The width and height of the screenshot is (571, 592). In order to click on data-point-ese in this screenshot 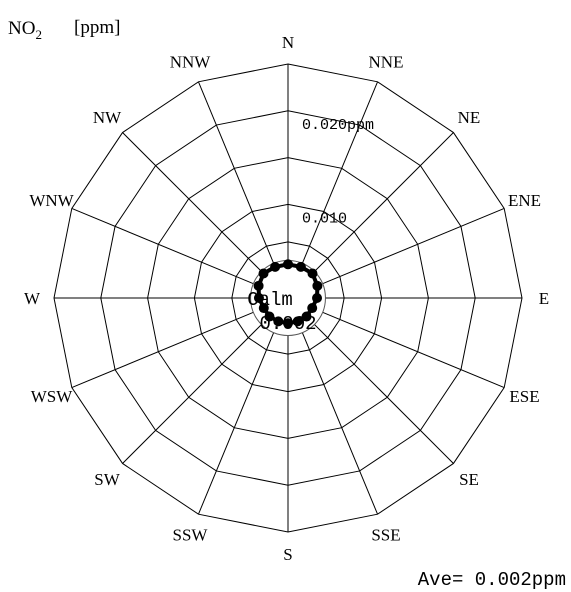, I will do `click(312, 308)`.